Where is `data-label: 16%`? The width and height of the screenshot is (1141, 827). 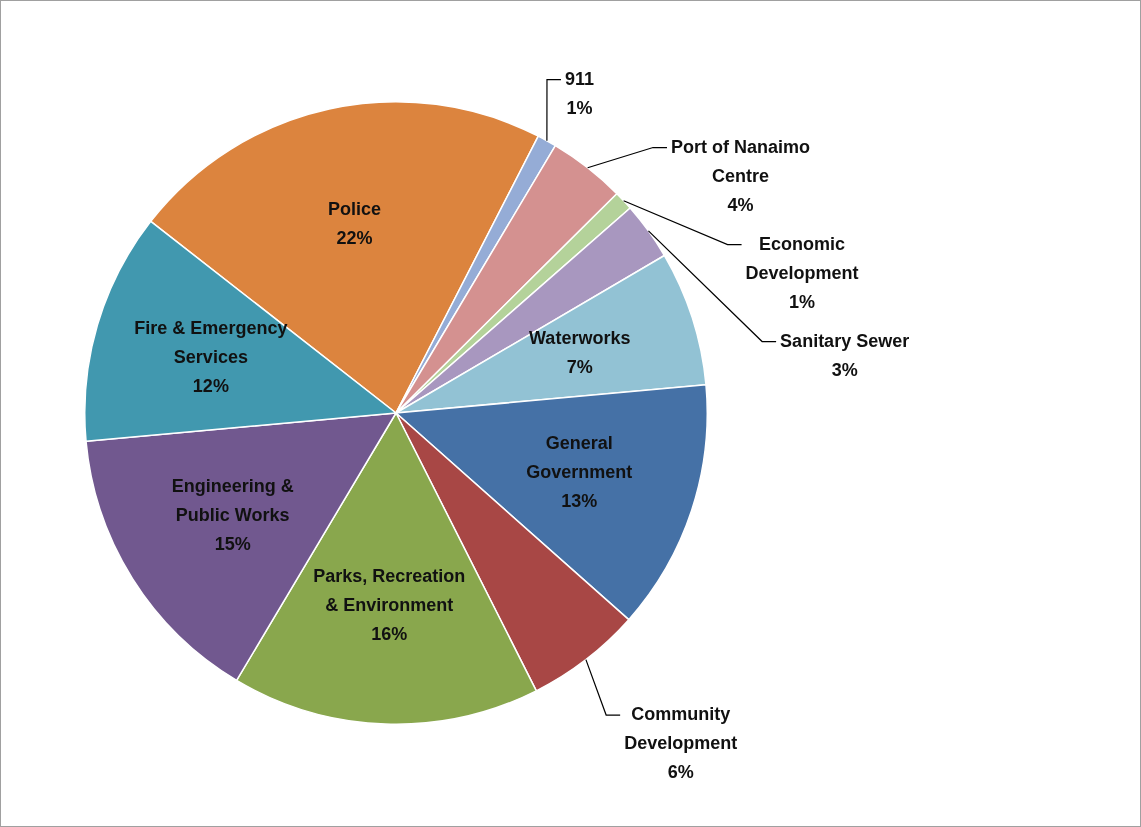
data-label: 16% is located at coordinates (389, 633).